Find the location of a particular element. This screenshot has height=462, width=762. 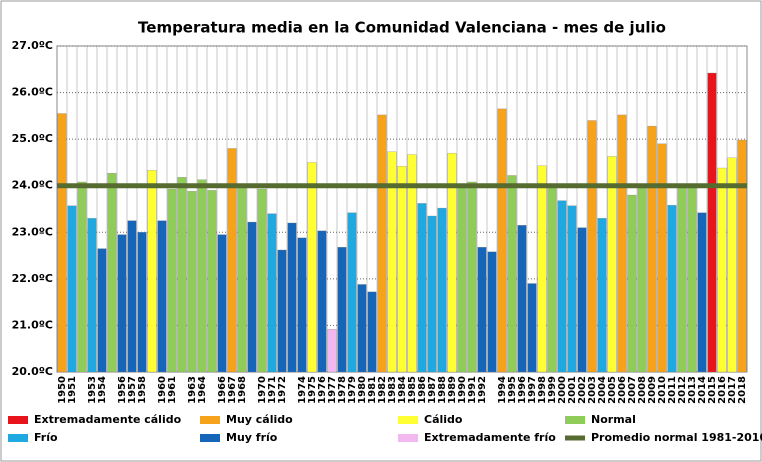

legend-label: Muy frío is located at coordinates (252, 437).